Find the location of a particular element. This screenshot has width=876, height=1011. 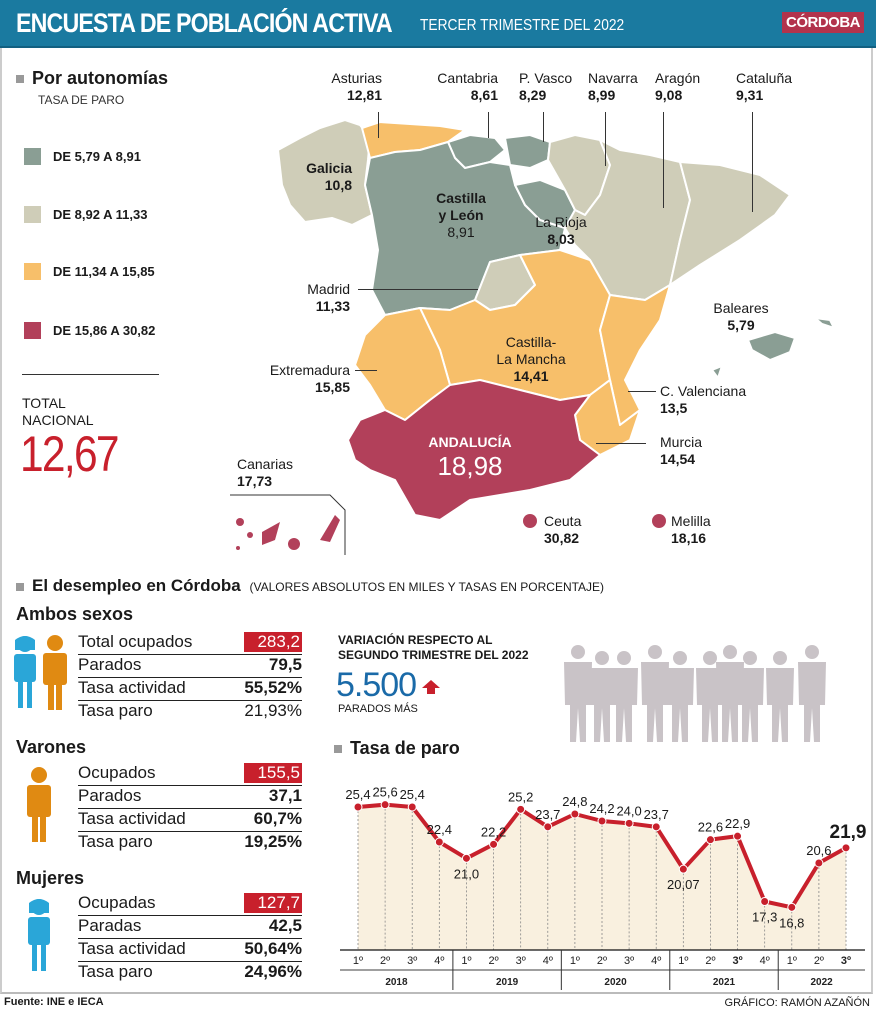

chart-tick-label: 3º is located at coordinates (846, 961).